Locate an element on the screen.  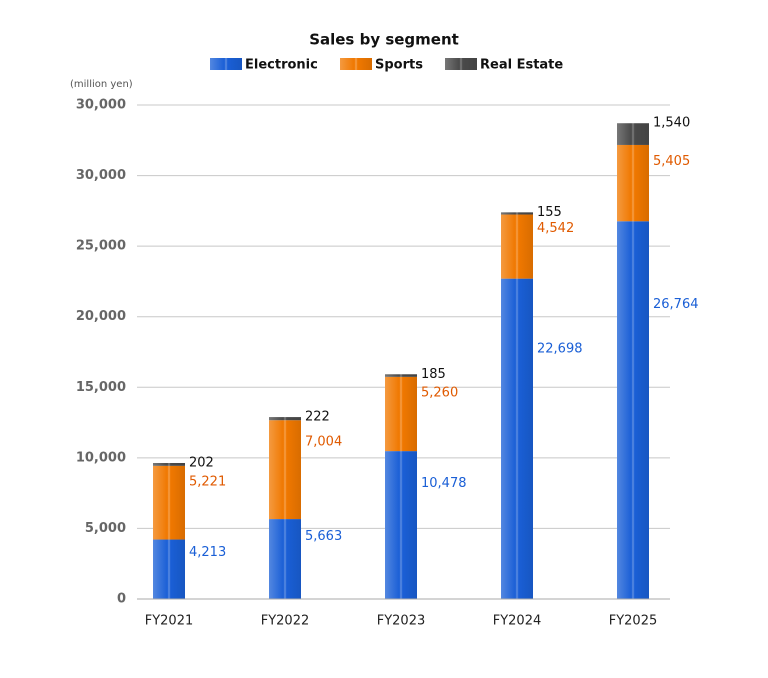
x-tick-label: FY2021 is located at coordinates (169, 621).